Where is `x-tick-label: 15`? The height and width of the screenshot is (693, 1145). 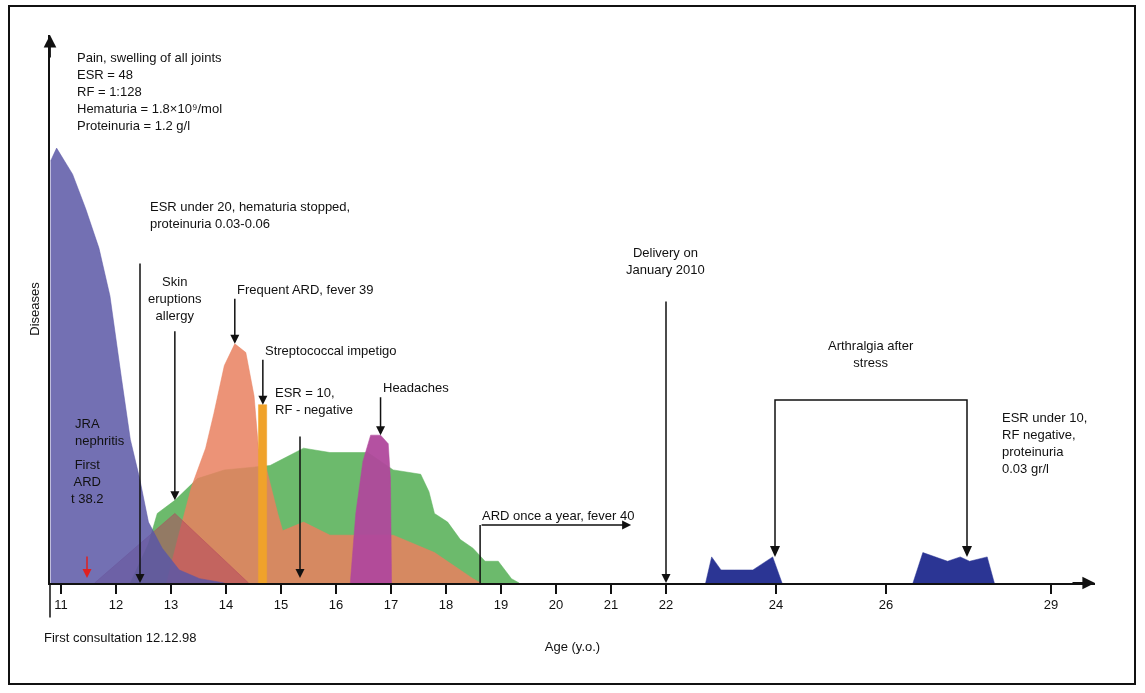
x-tick-label: 15 is located at coordinates (281, 605).